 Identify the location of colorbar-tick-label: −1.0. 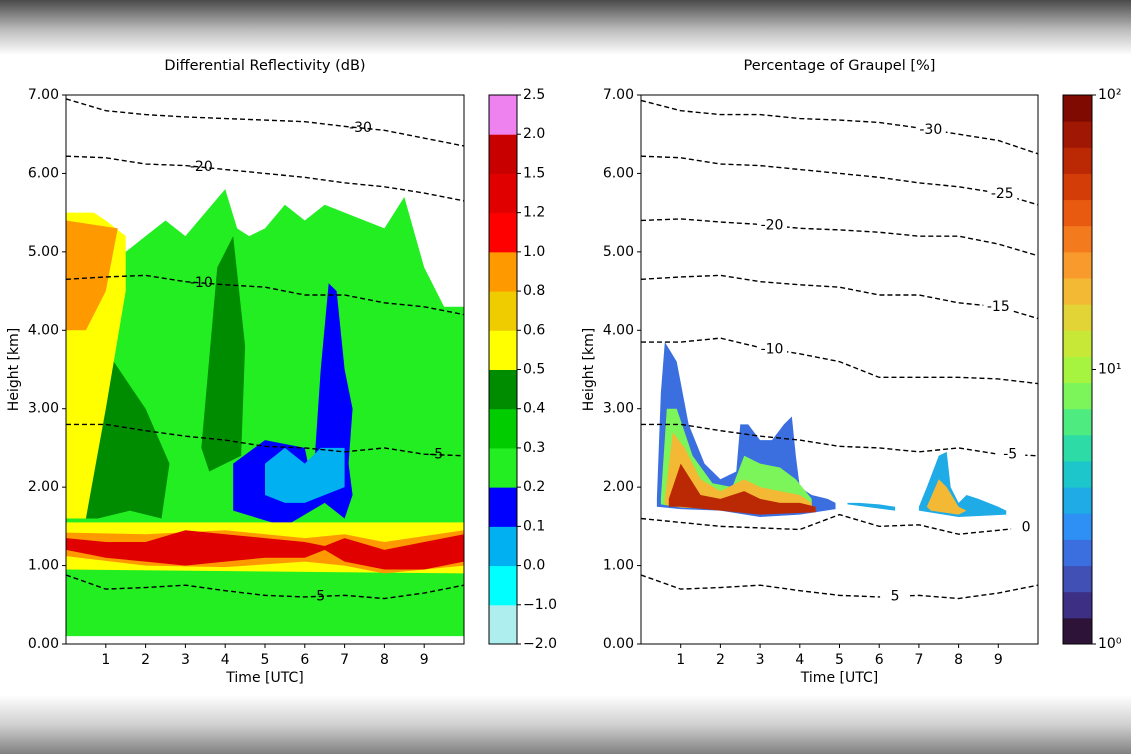
(540, 605).